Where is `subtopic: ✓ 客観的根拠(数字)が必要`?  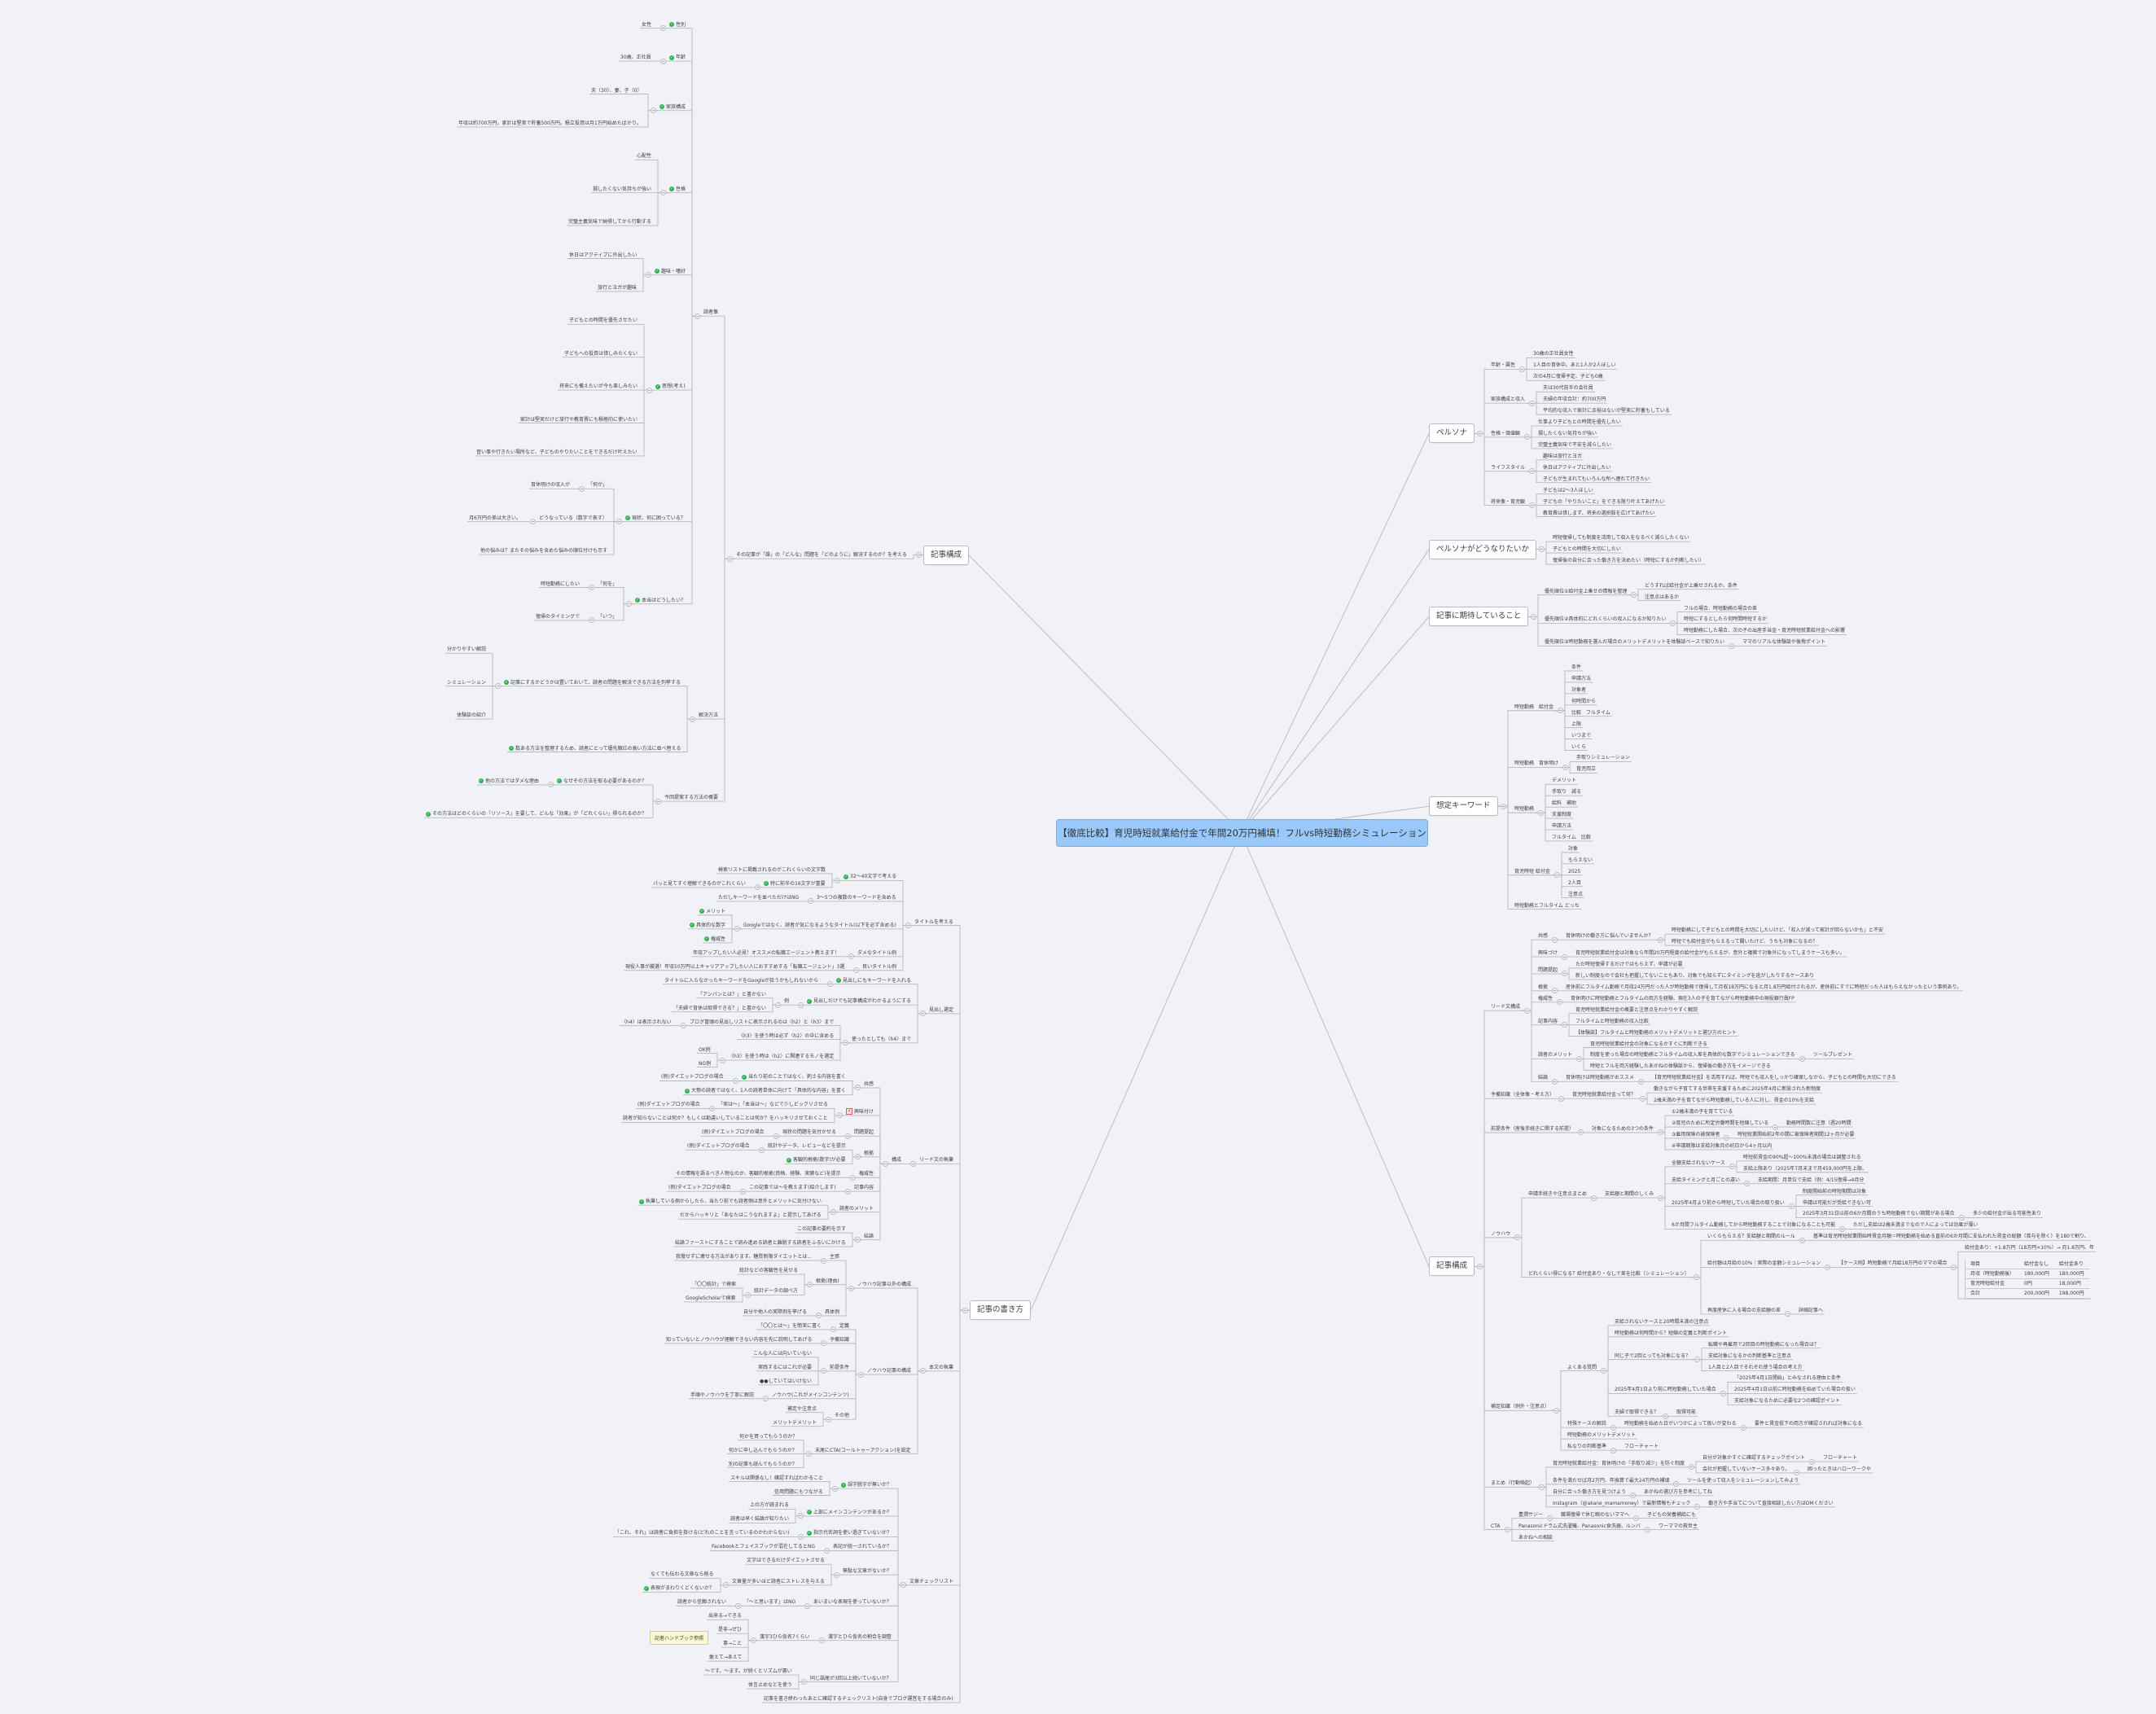 subtopic: ✓ 客観的根拠(数字)が必要 is located at coordinates (817, 1160).